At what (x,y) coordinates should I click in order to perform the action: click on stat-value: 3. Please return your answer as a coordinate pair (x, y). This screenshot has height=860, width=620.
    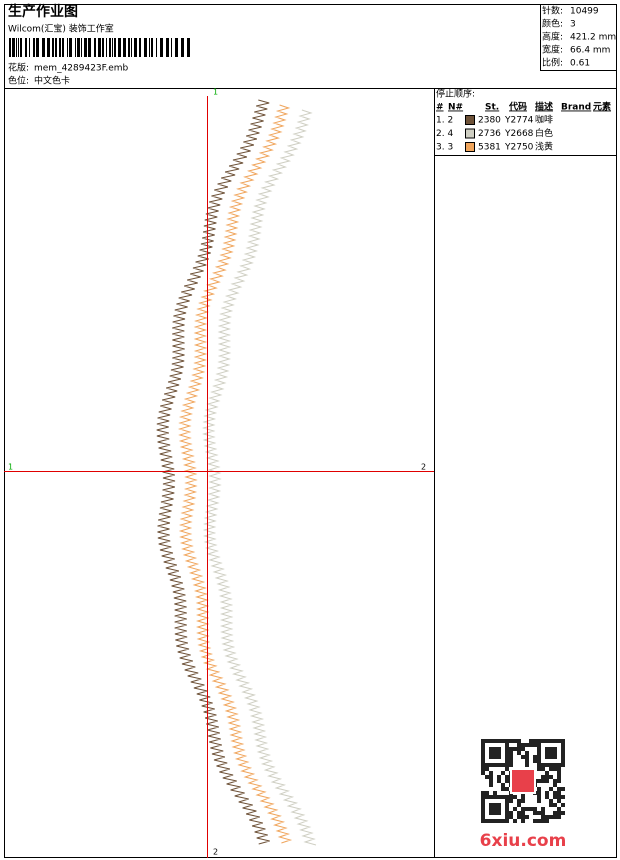
    Looking at the image, I should click on (573, 25).